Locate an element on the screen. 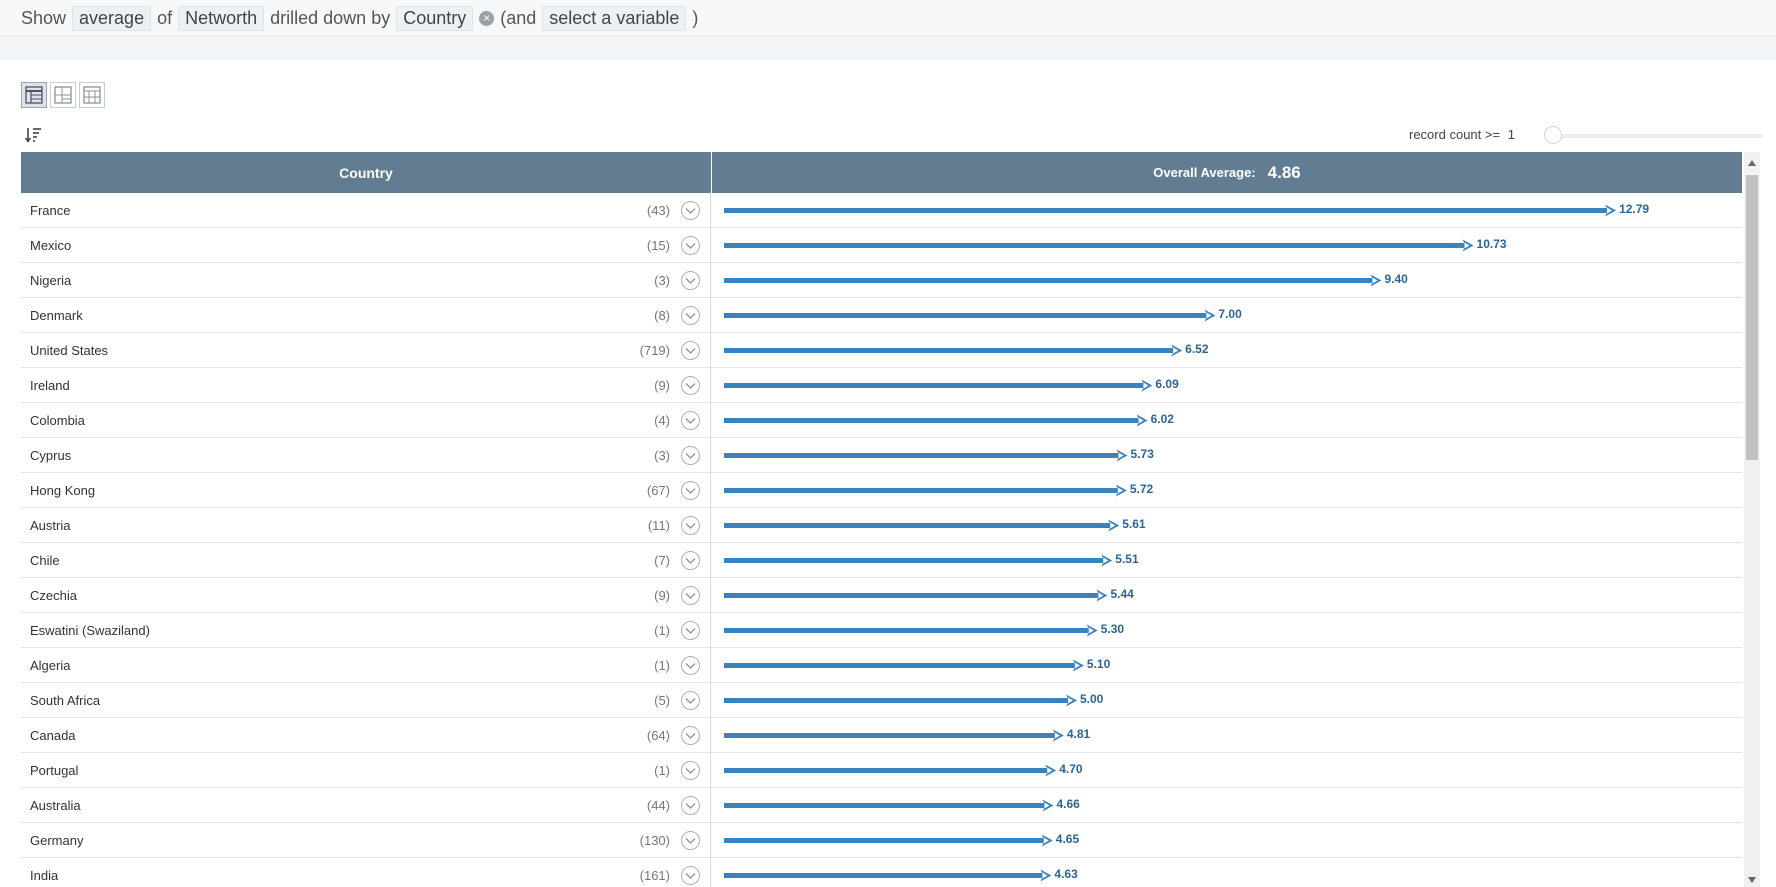 This screenshot has width=1776, height=887. record-count: (67) is located at coordinates (658, 490).